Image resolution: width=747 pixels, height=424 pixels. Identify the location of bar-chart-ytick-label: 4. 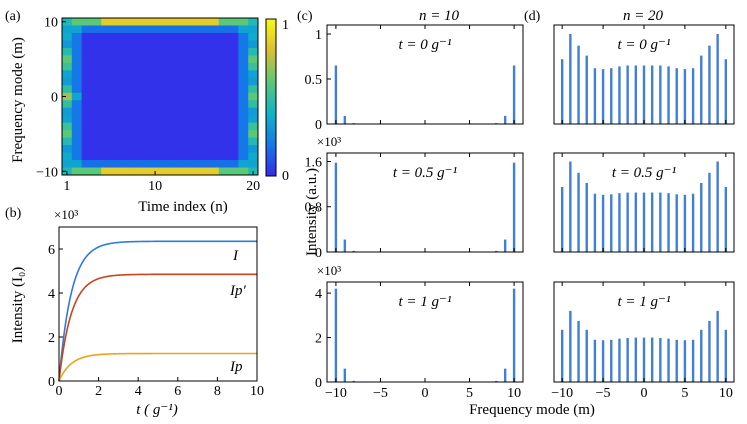
(318, 294).